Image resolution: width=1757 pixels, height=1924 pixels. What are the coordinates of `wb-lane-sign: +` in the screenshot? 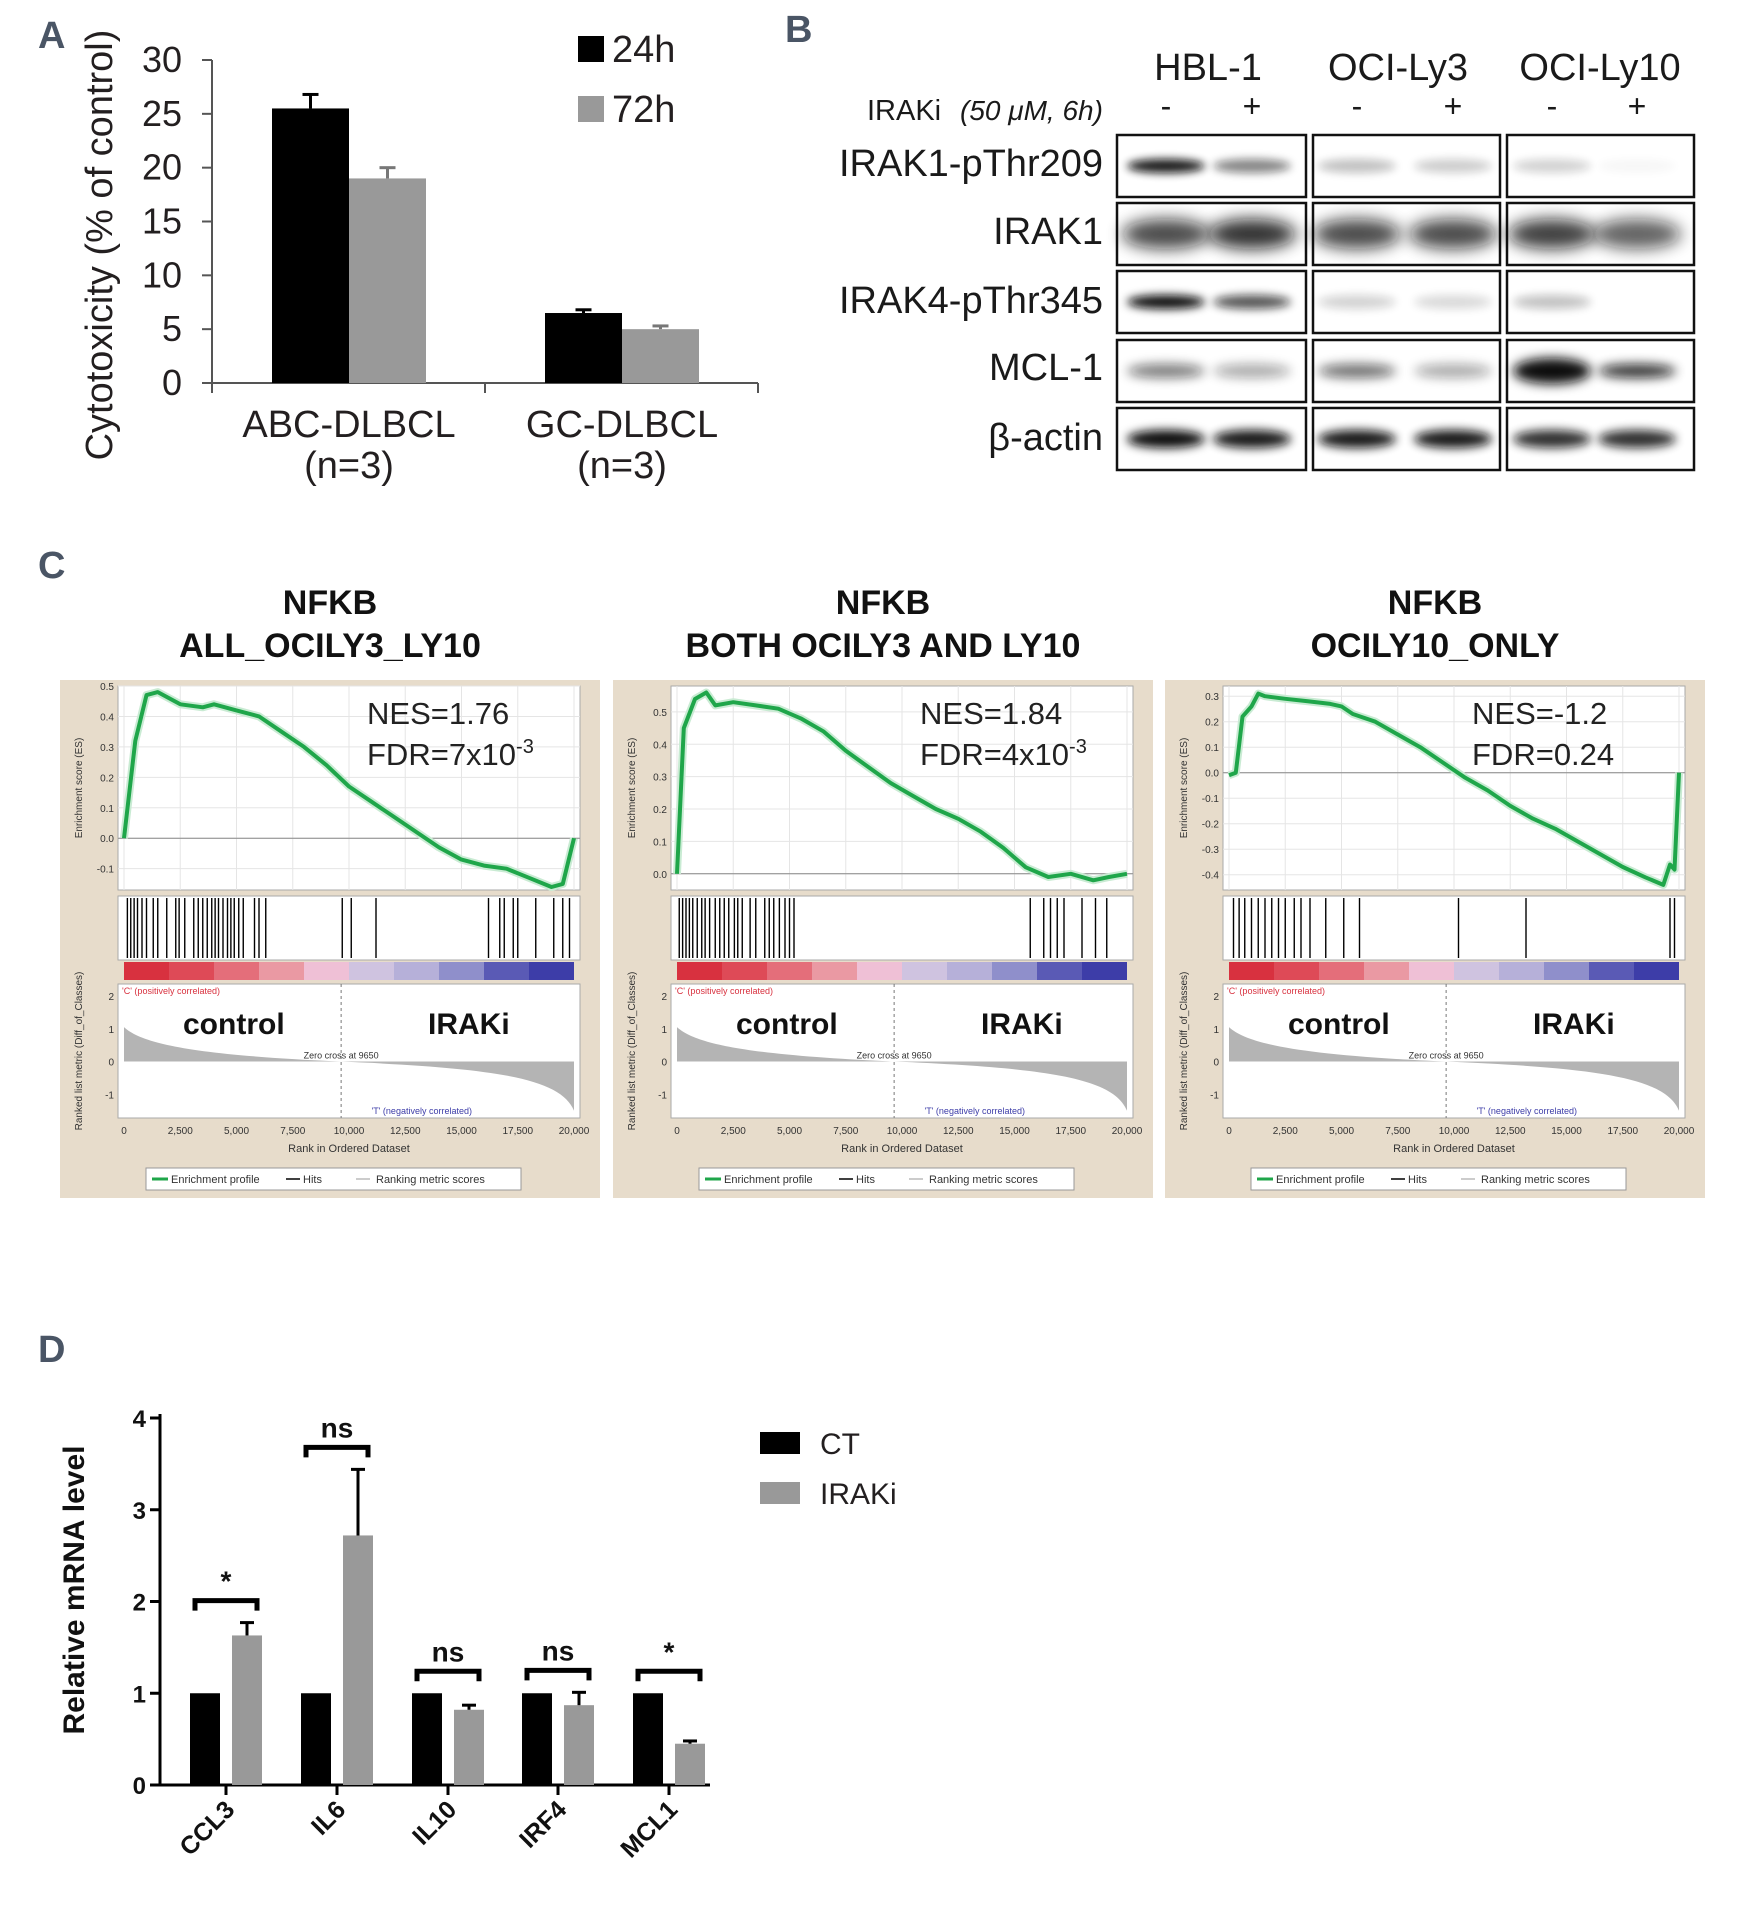 It's located at (1637, 106).